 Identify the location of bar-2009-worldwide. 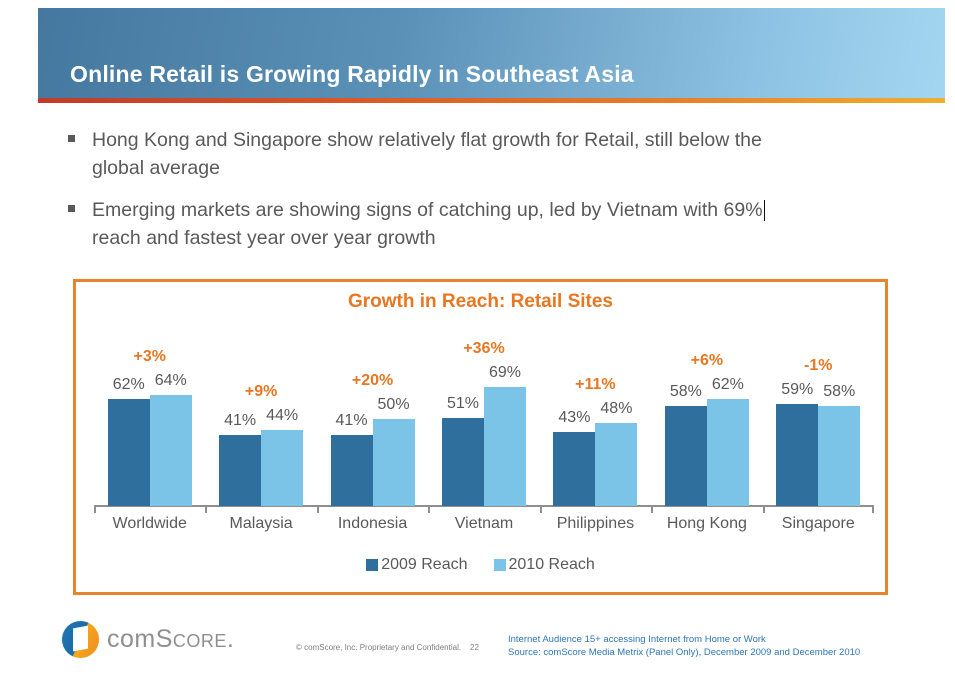
(128, 452).